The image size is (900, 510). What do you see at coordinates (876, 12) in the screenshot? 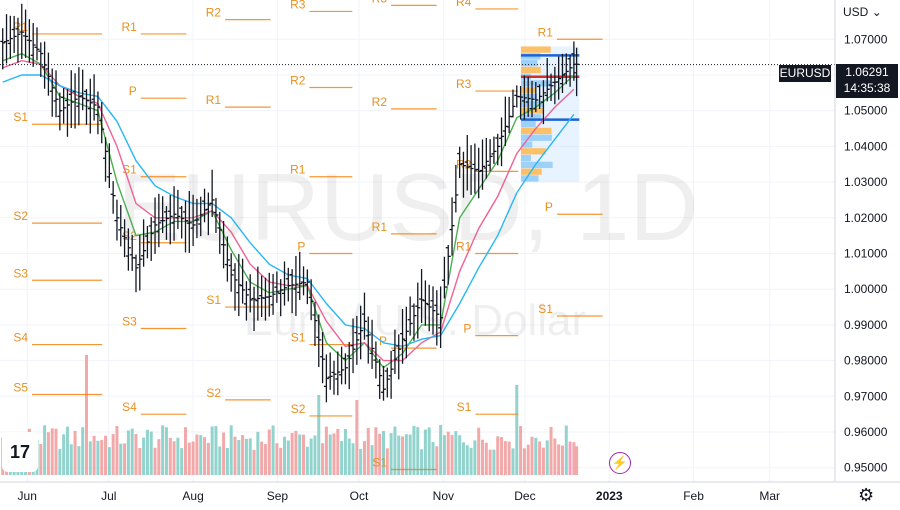
I see `chevron-down-icon: ⌄` at bounding box center [876, 12].